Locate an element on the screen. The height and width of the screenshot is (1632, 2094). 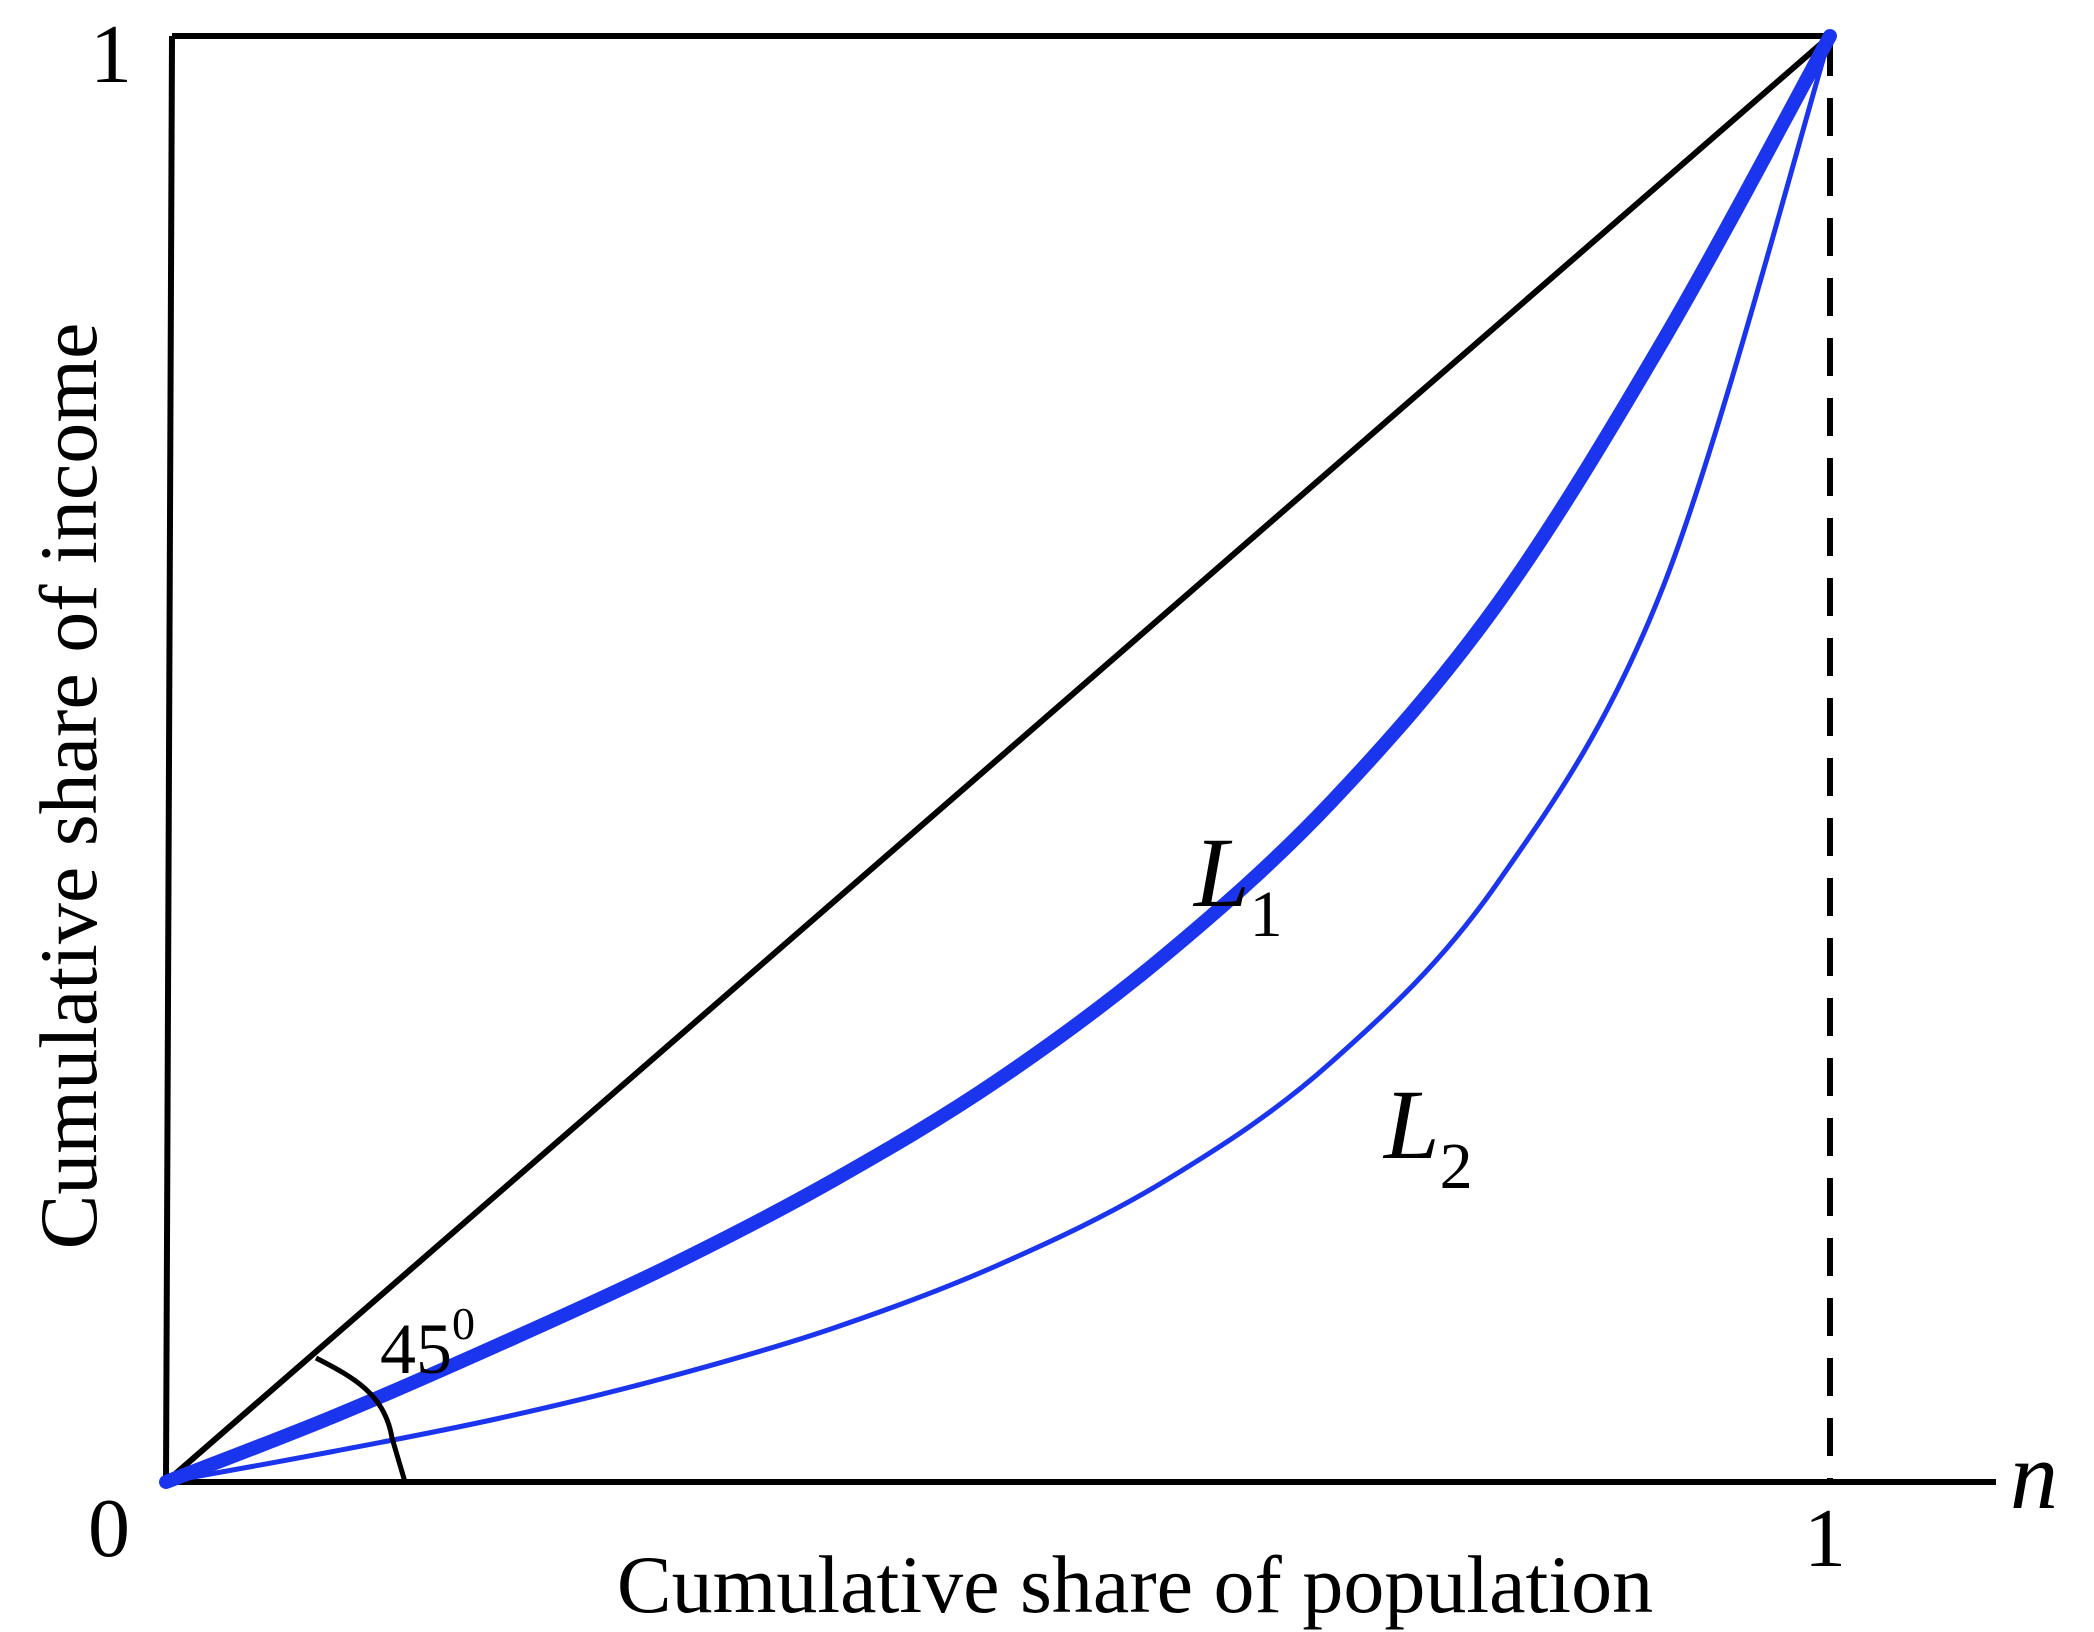
y-tick-label-max: 1 is located at coordinates (111, 54).